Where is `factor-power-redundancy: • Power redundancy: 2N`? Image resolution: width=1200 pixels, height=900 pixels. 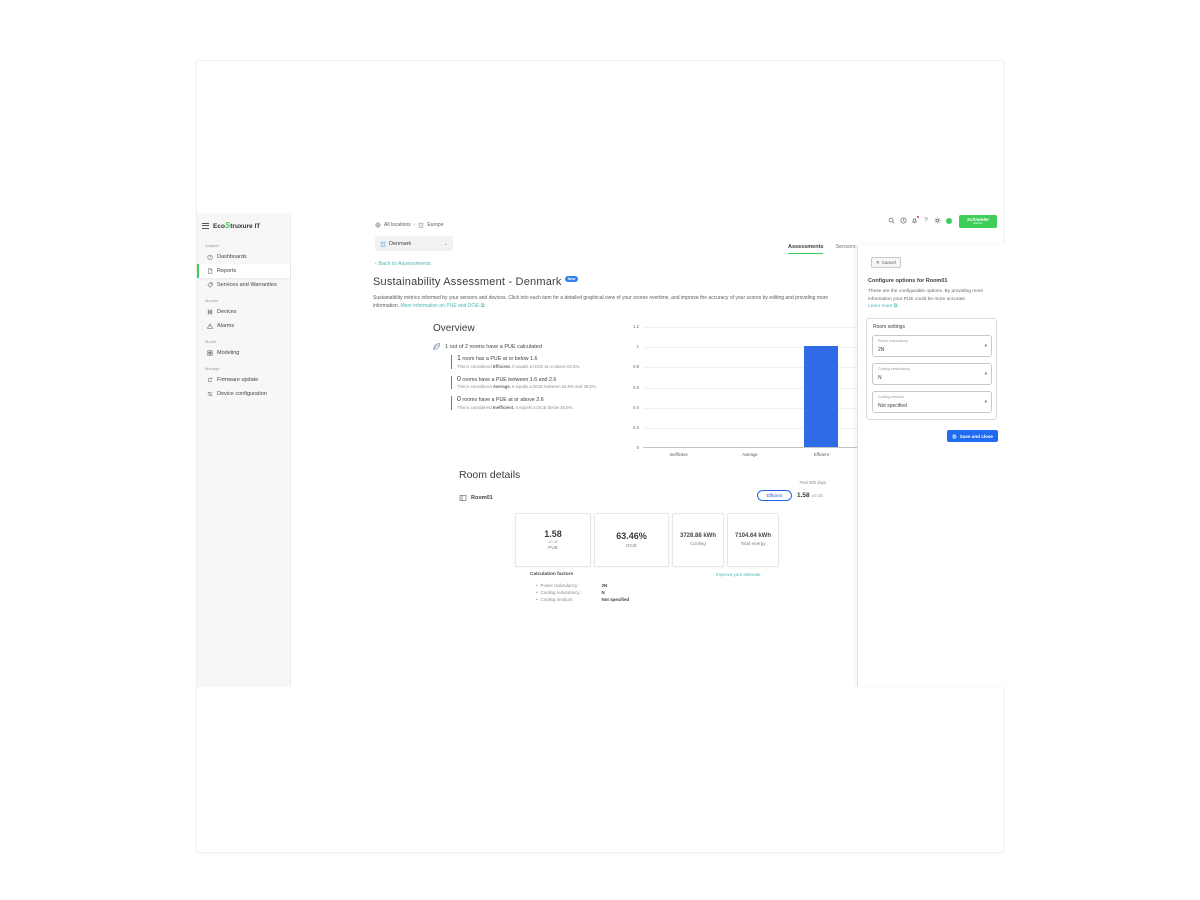
factor-power-redundancy: • Power redundancy: 2N is located at coordinates (572, 585).